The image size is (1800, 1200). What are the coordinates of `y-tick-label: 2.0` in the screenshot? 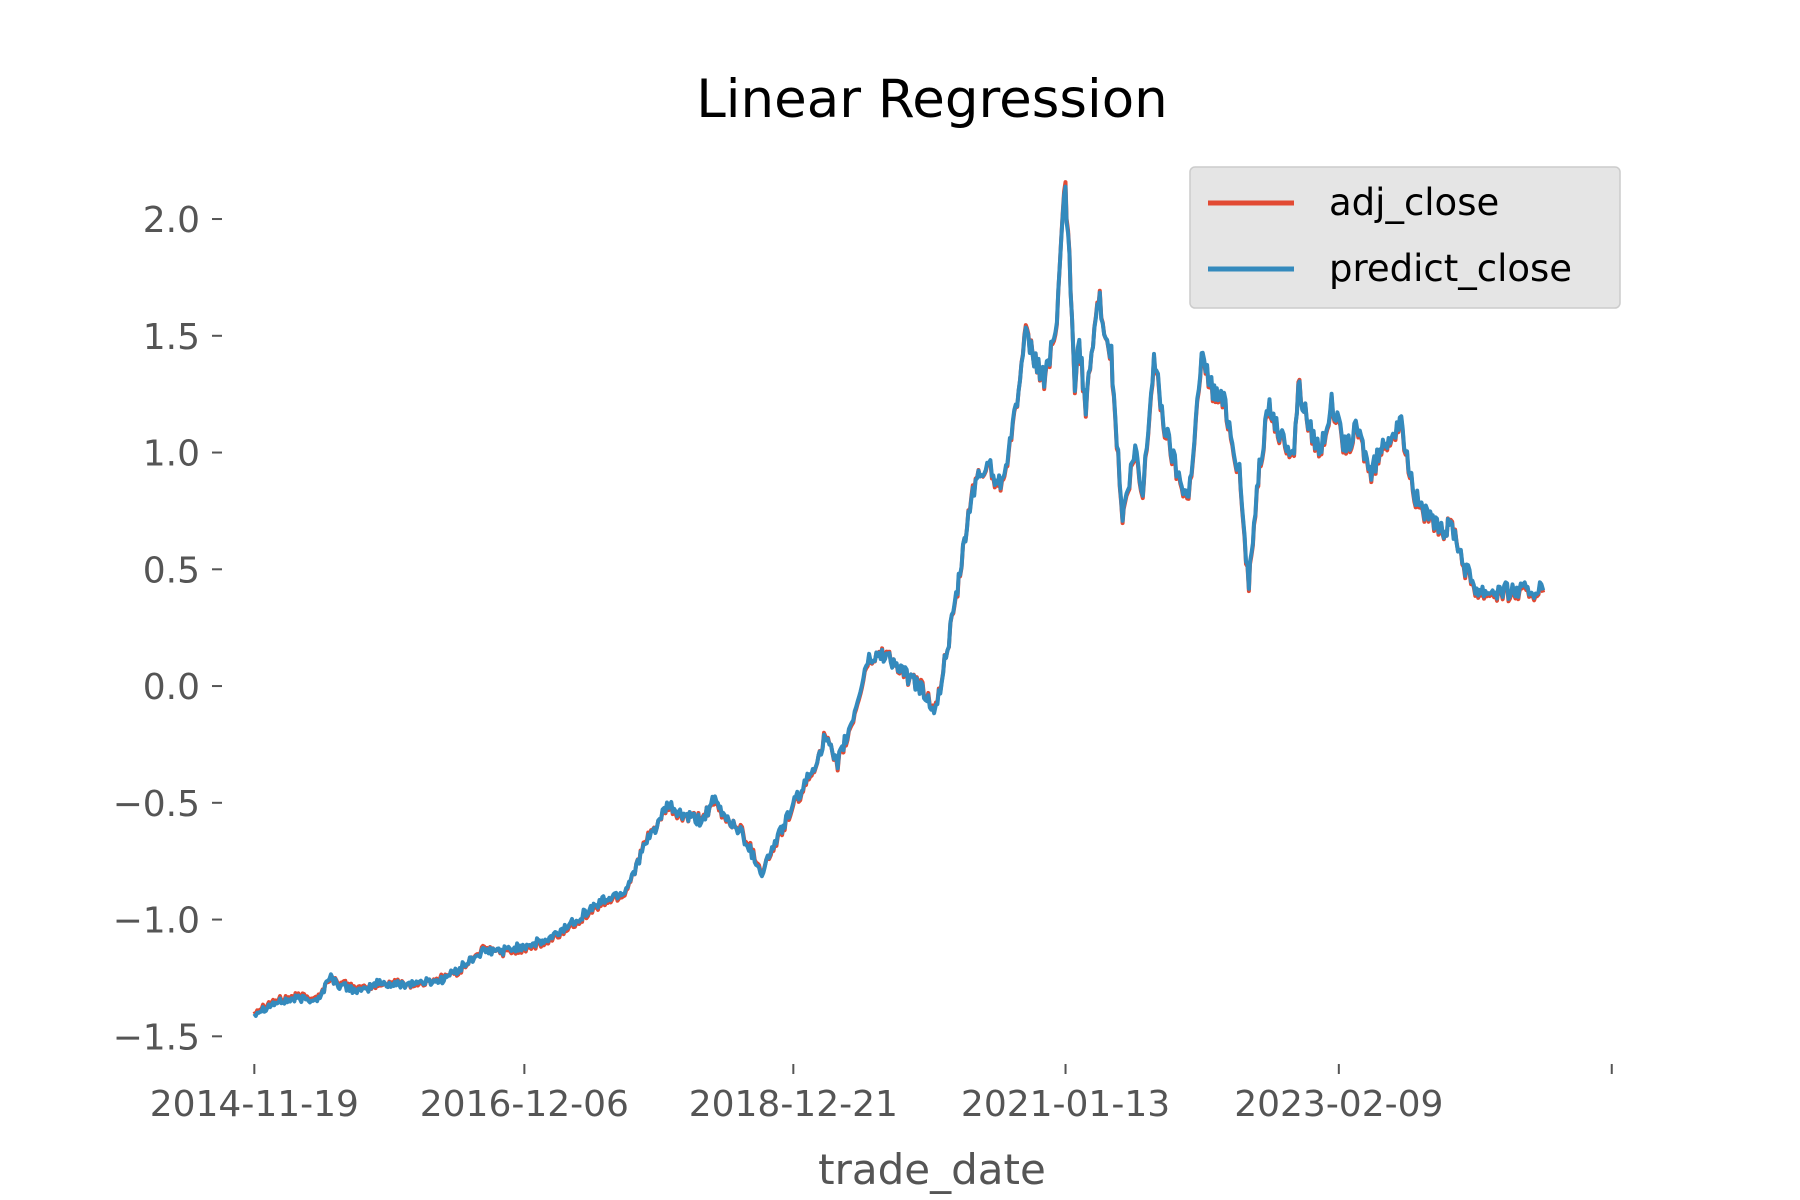 It's located at (171, 220).